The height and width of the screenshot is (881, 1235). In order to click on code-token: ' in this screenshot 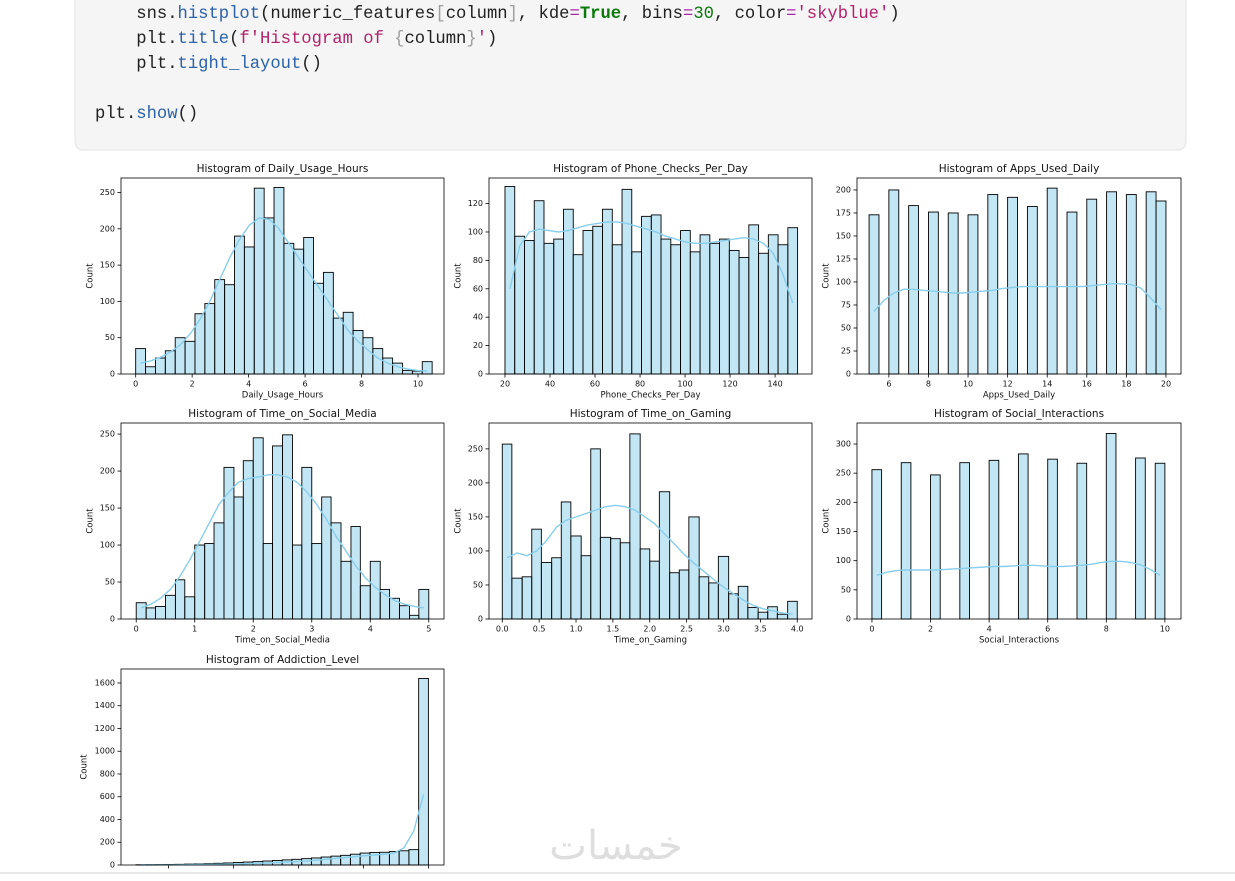, I will do `click(482, 39)`.